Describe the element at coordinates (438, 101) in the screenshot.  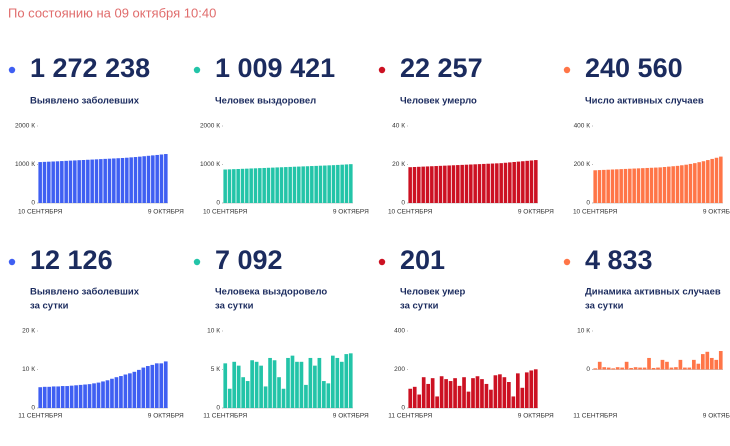
I see `metric-label: Человек умерло` at that location.